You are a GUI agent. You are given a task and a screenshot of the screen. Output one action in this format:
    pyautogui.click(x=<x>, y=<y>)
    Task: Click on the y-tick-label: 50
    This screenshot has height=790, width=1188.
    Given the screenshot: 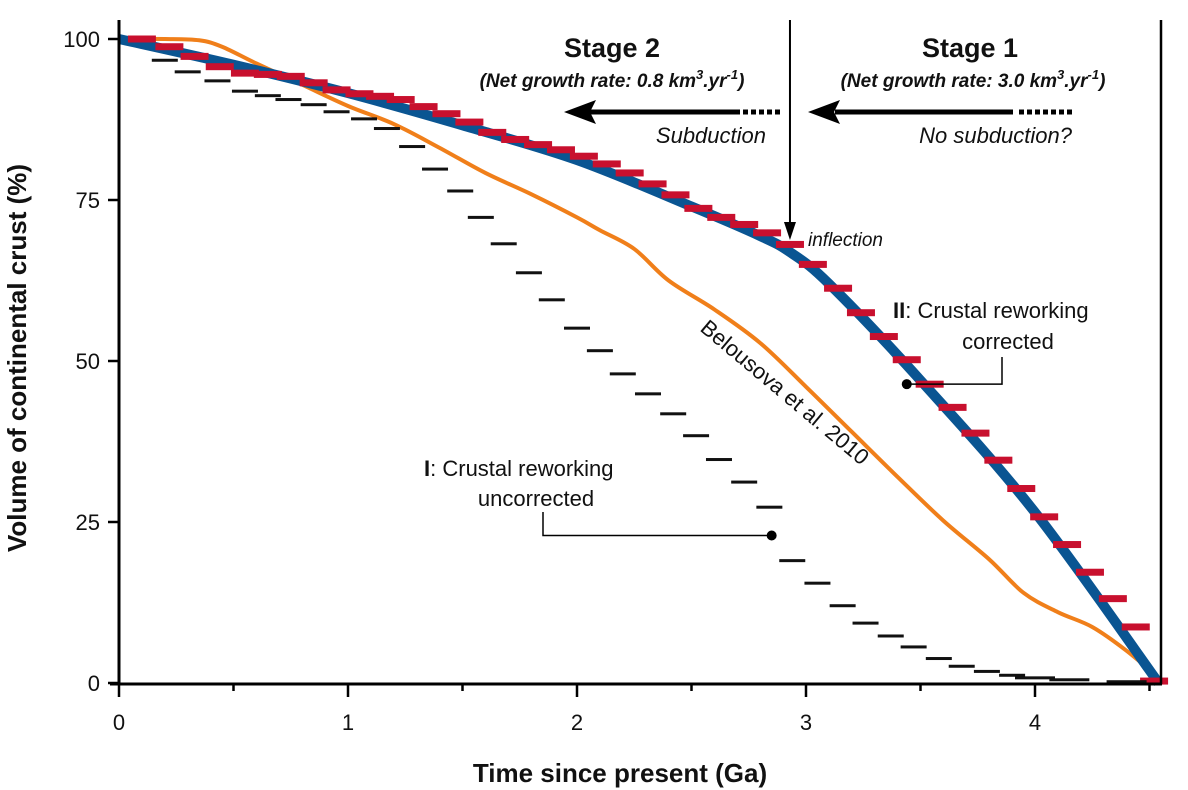 What is the action you would take?
    pyautogui.click(x=88, y=361)
    